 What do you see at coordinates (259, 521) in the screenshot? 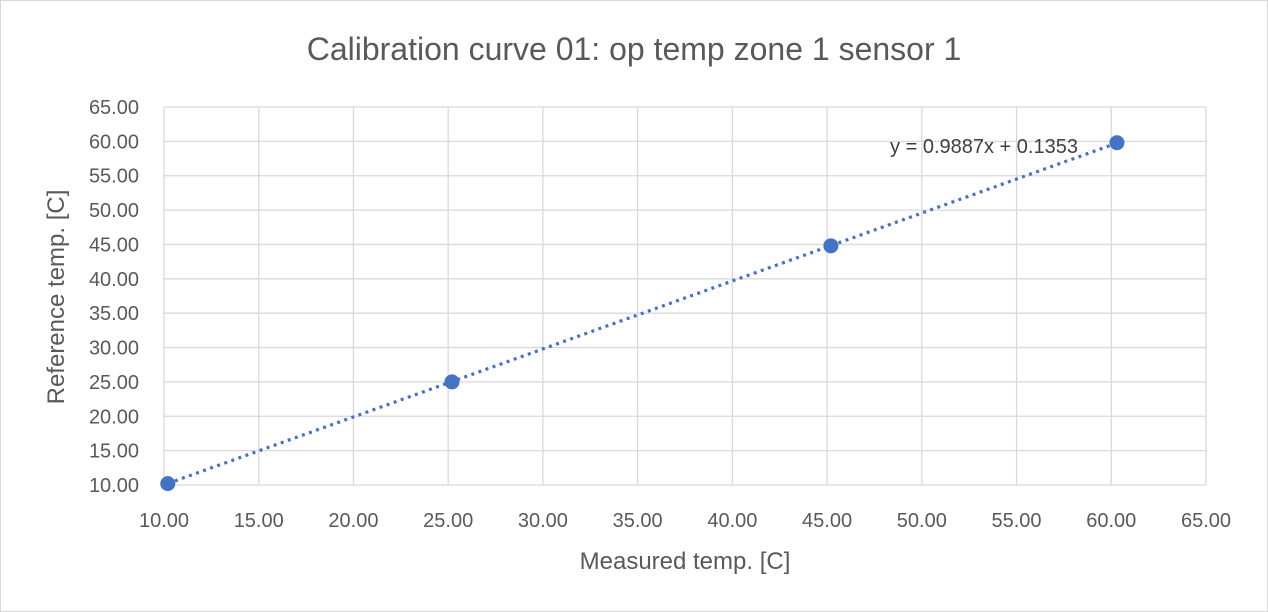
I see `x-tick-label: 15.00` at bounding box center [259, 521].